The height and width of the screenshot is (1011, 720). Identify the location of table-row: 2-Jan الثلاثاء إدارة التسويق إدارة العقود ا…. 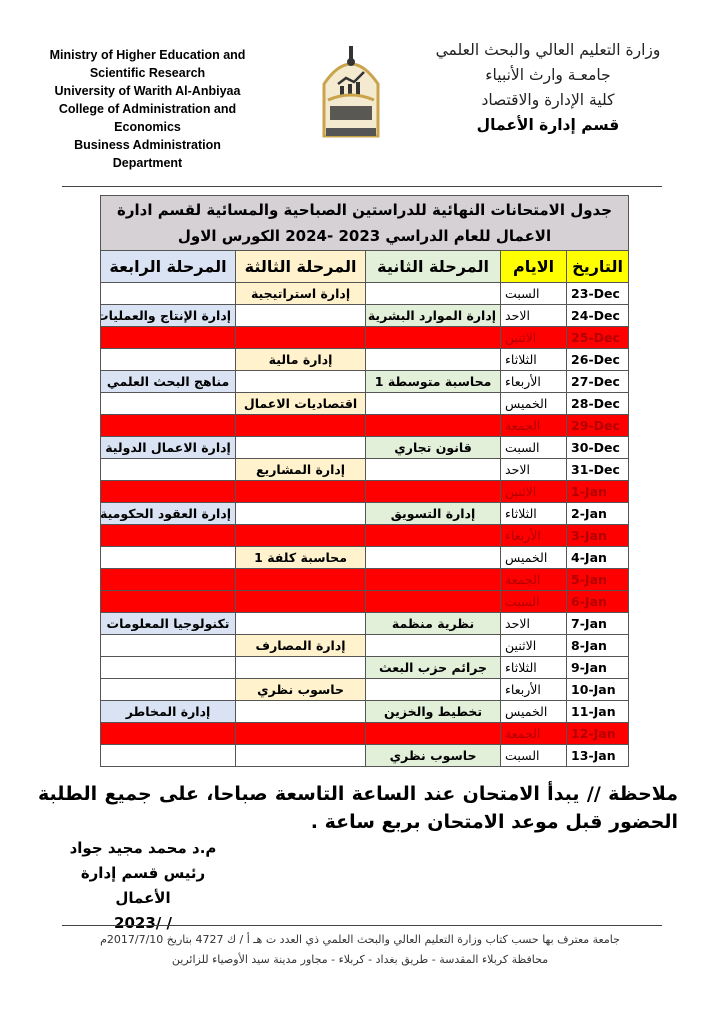
(364, 513).